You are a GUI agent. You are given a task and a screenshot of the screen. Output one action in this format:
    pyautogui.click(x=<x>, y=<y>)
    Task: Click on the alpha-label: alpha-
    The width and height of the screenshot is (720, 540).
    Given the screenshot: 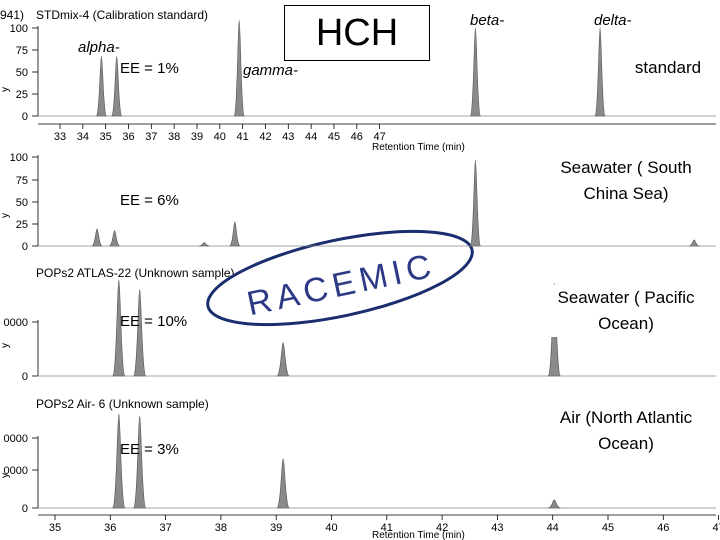 What is the action you would take?
    pyautogui.click(x=99, y=47)
    